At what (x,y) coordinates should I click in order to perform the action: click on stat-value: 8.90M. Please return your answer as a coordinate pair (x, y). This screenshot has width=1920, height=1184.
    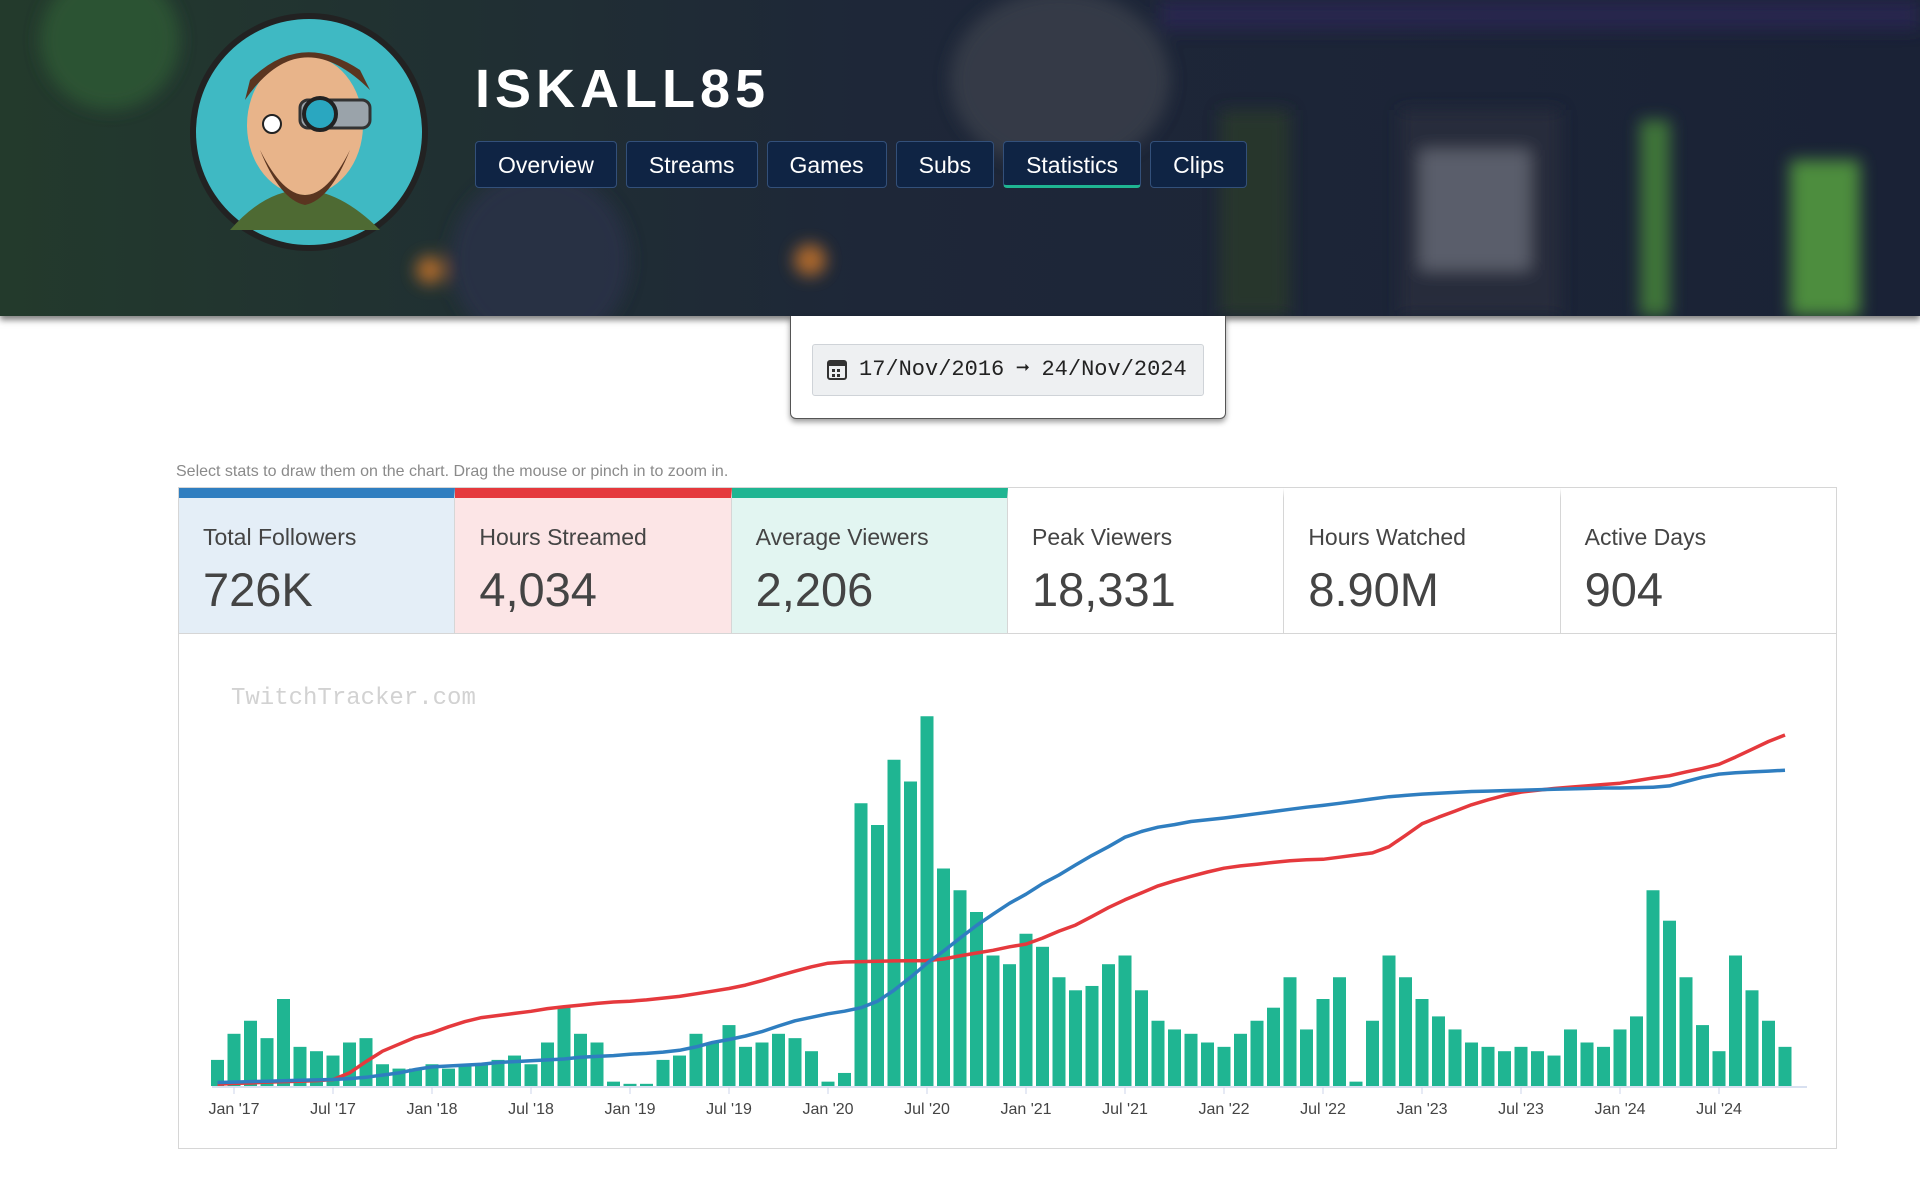
    Looking at the image, I should click on (1373, 589).